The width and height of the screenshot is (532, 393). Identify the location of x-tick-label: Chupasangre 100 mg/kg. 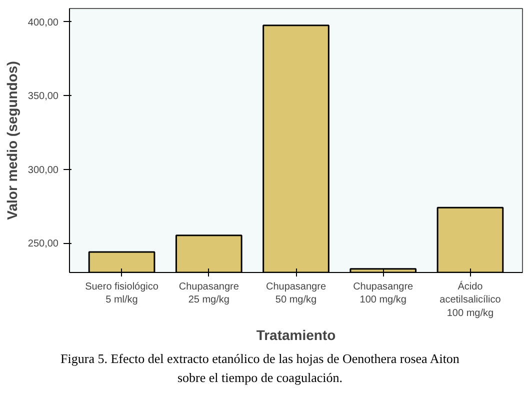
(383, 294).